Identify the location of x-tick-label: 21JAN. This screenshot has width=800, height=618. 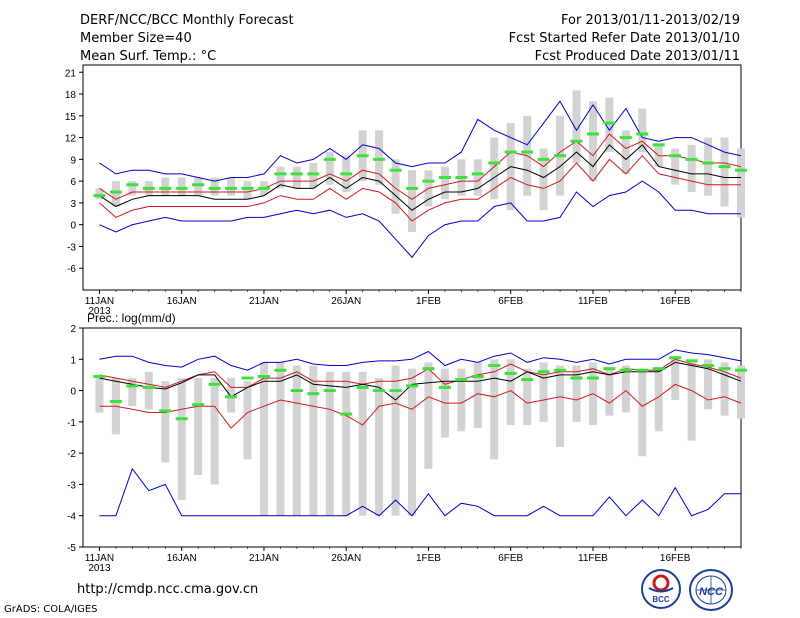
(264, 301).